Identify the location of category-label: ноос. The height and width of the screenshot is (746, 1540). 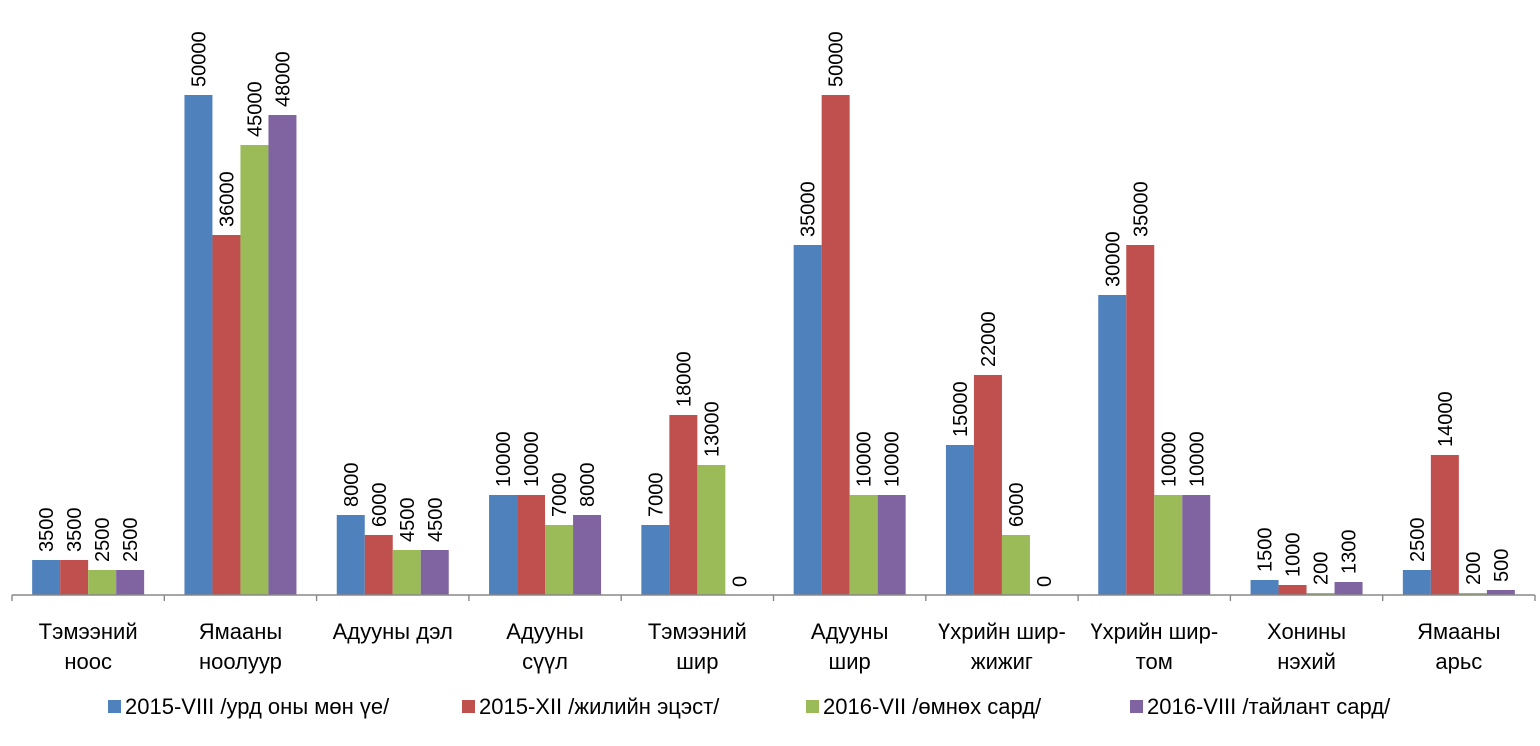
(88, 661).